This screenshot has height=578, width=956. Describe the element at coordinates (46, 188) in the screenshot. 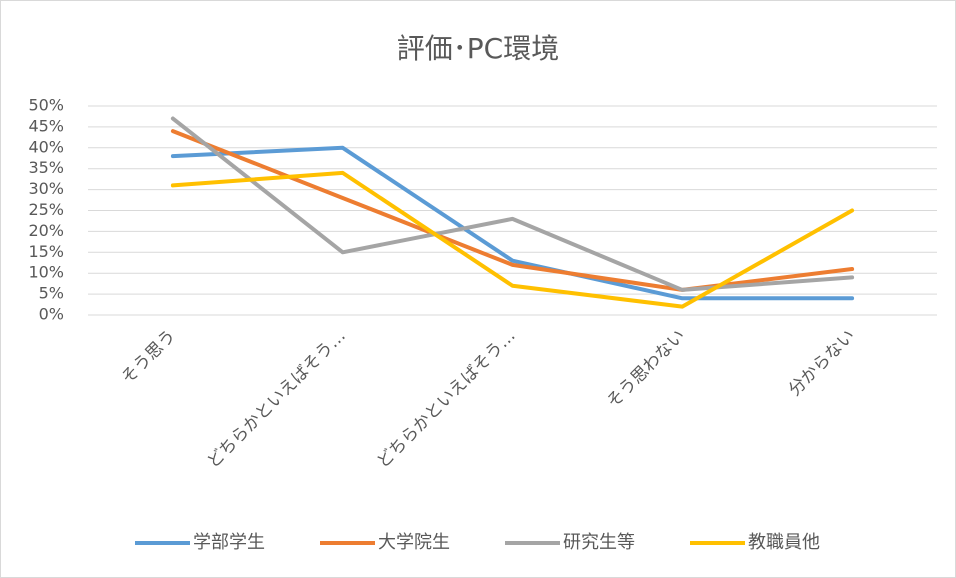

I see `y-tick-label: 30%` at that location.